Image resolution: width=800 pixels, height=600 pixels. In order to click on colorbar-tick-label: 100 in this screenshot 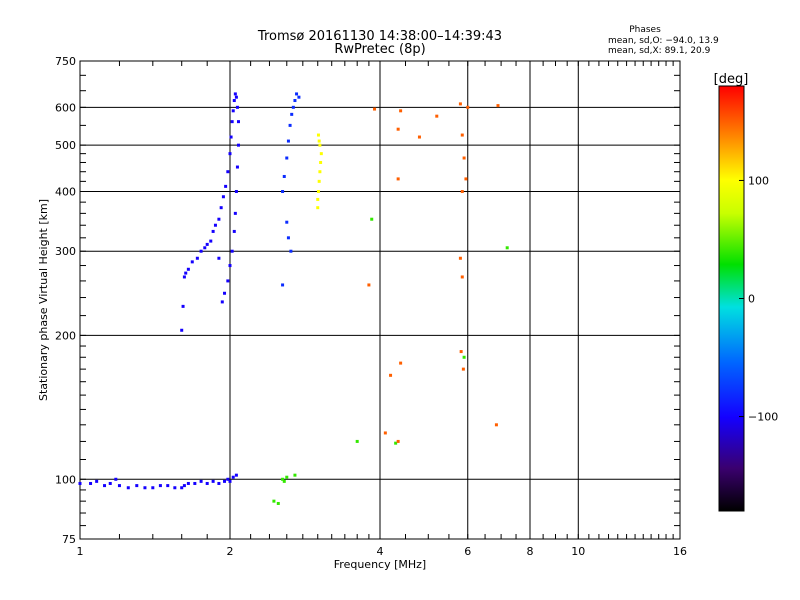, I will do `click(758, 180)`.